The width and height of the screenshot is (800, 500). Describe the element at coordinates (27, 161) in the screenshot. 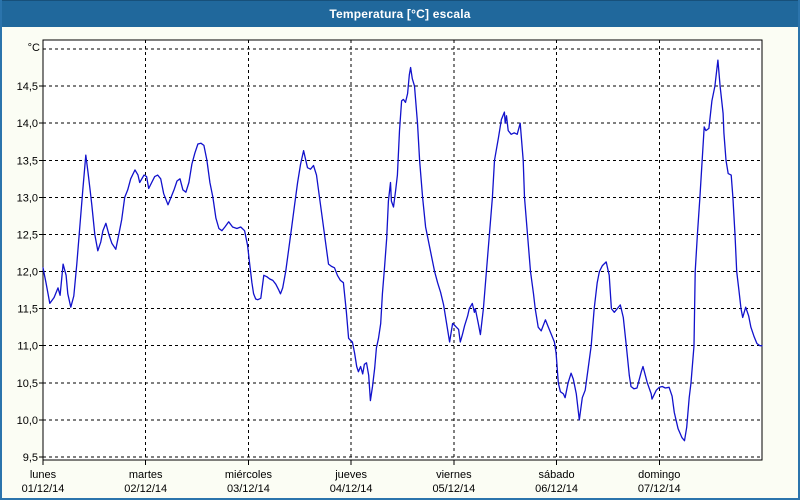

I see `y-axis-label: 13,5` at that location.